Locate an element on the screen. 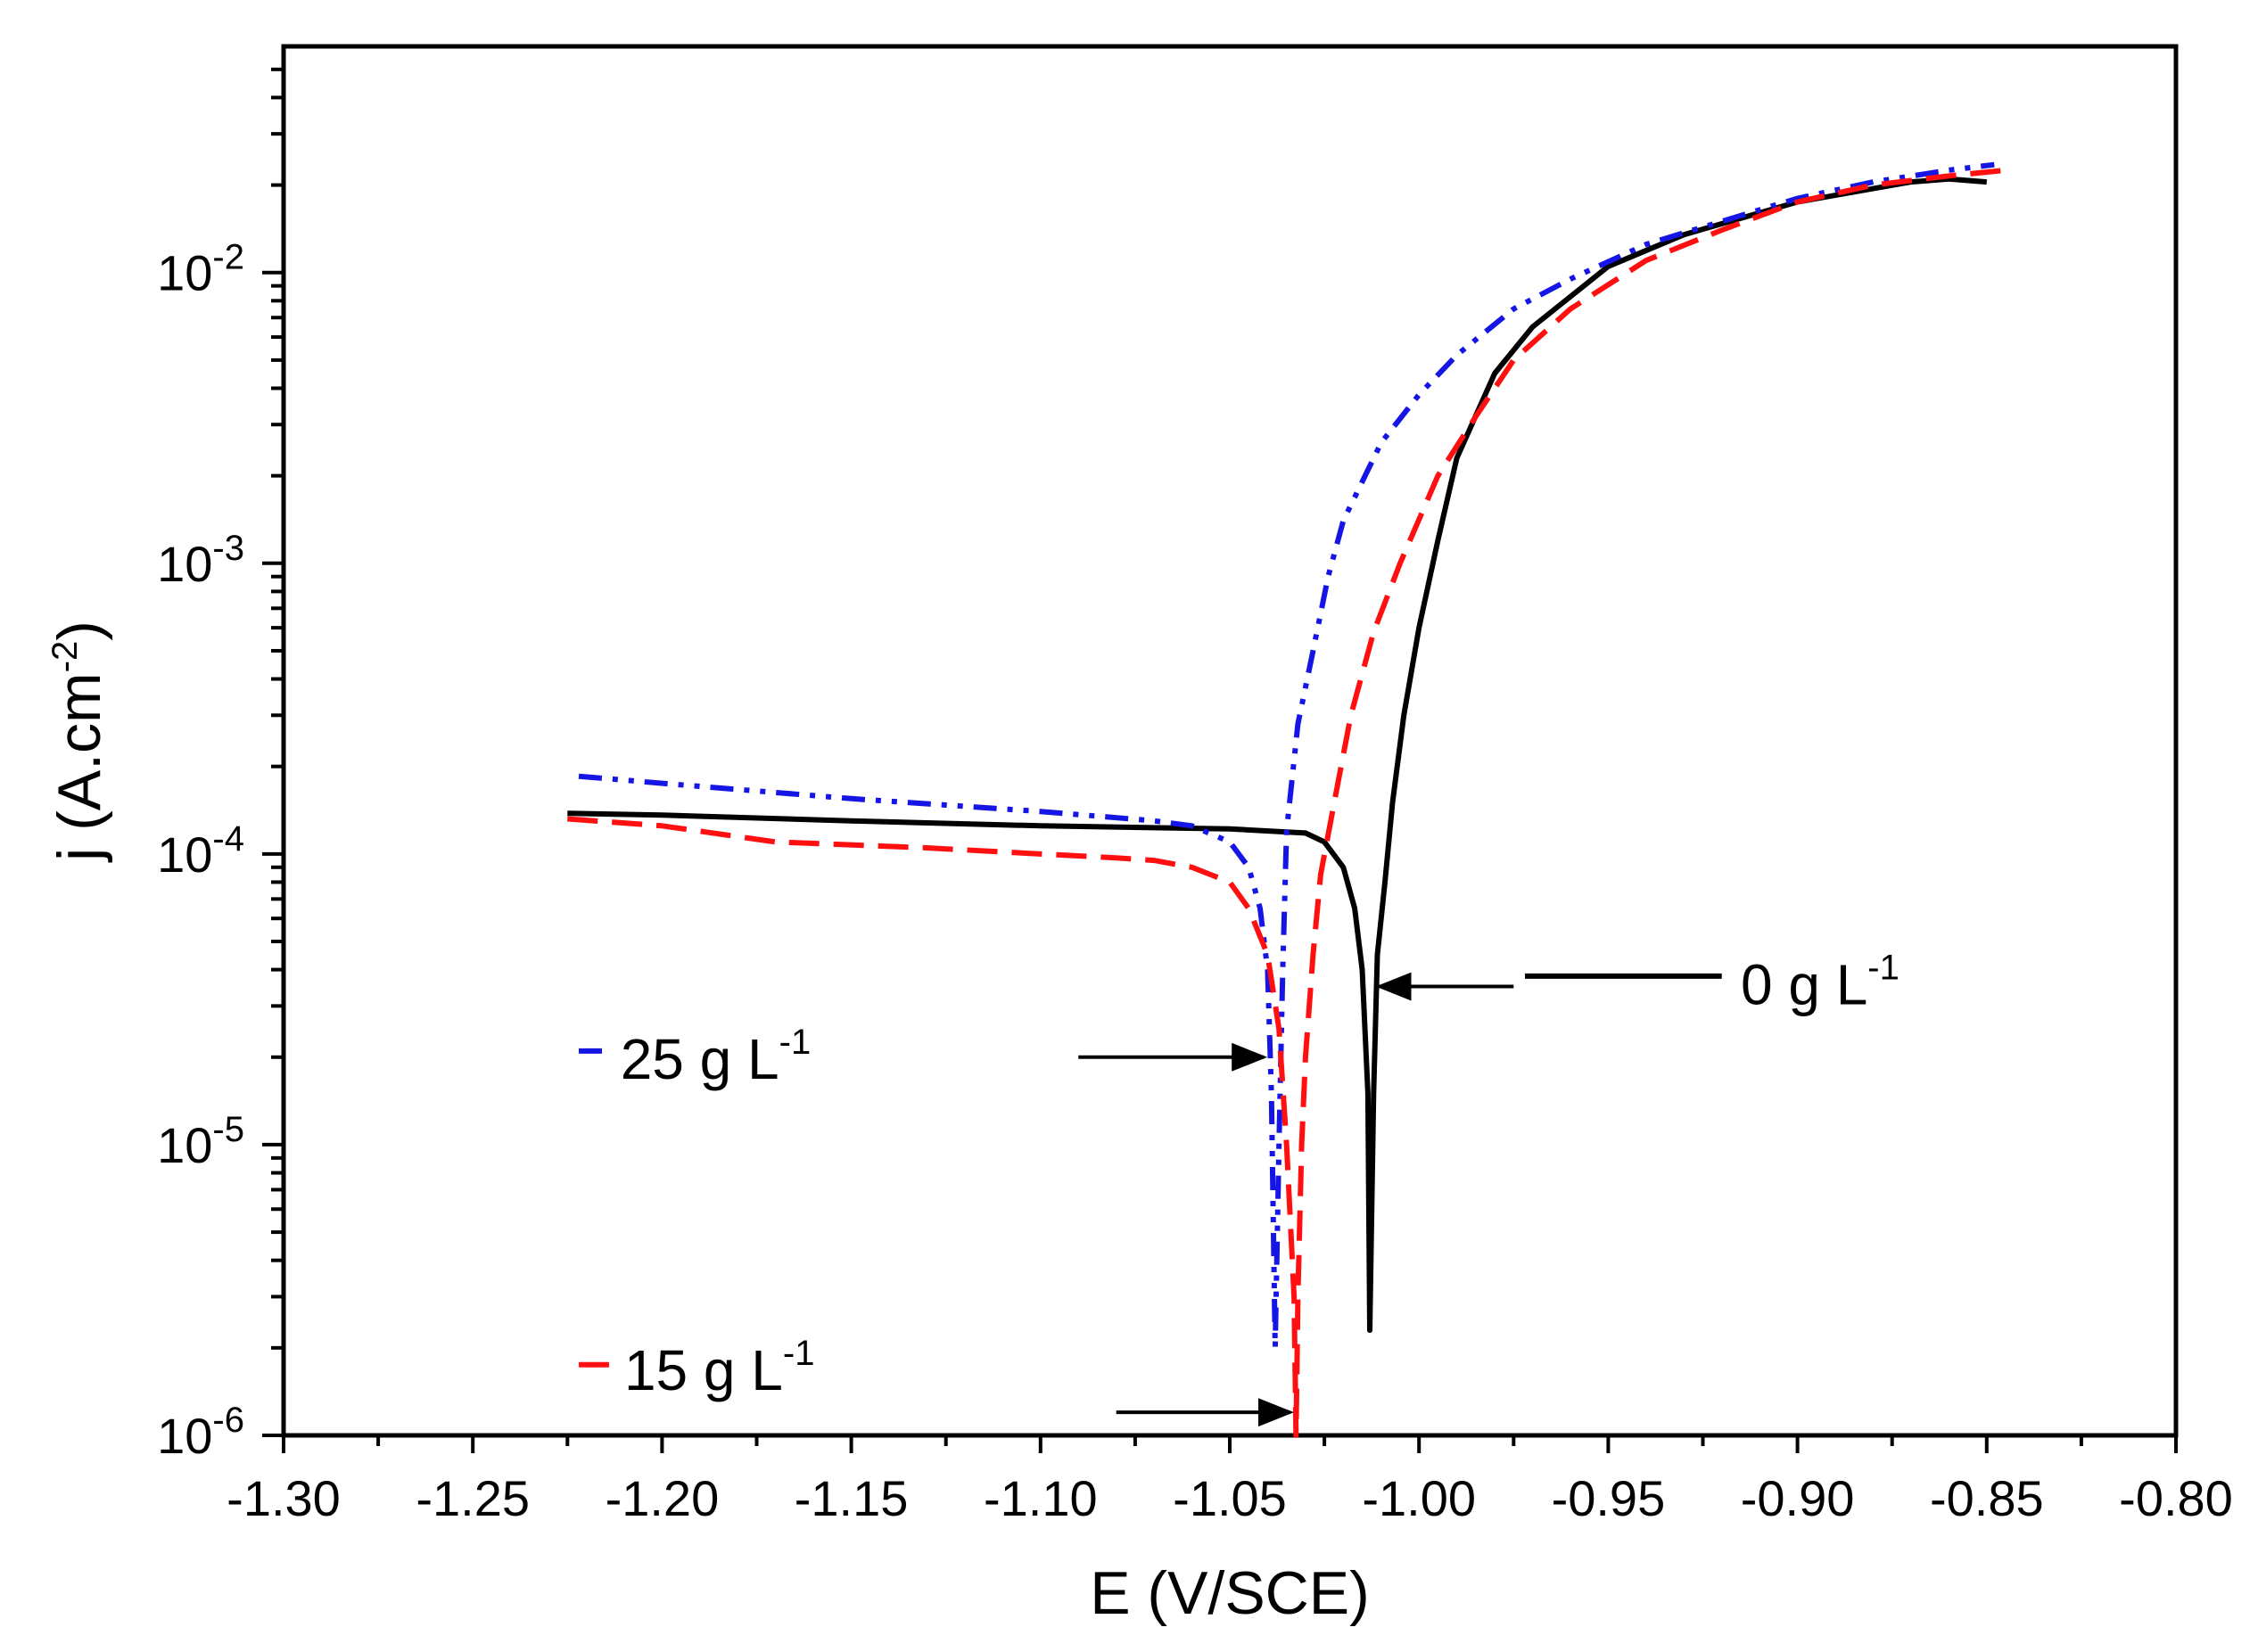  x-tick-label: -1.00 is located at coordinates (1419, 1498).